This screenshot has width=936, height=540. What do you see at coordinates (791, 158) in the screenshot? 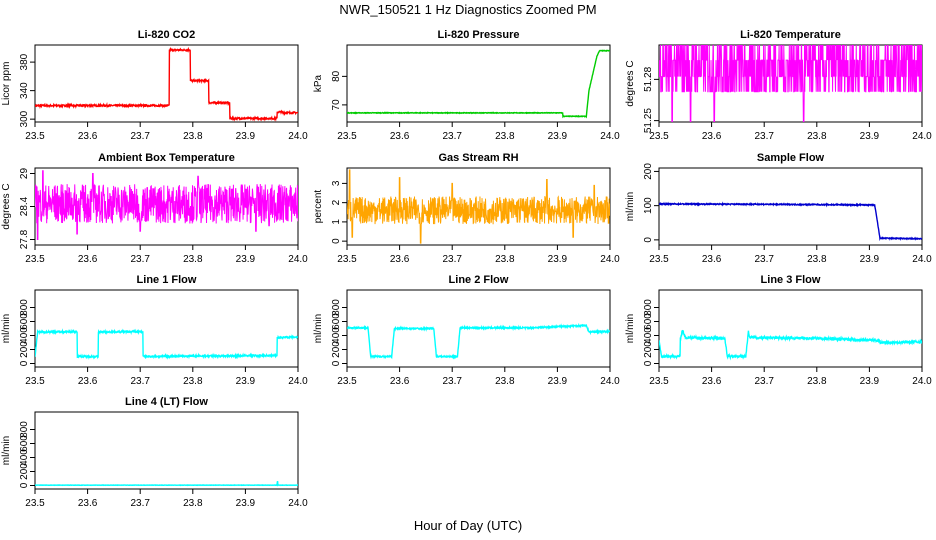
I see `panel-title: Sample Flow` at bounding box center [791, 158].